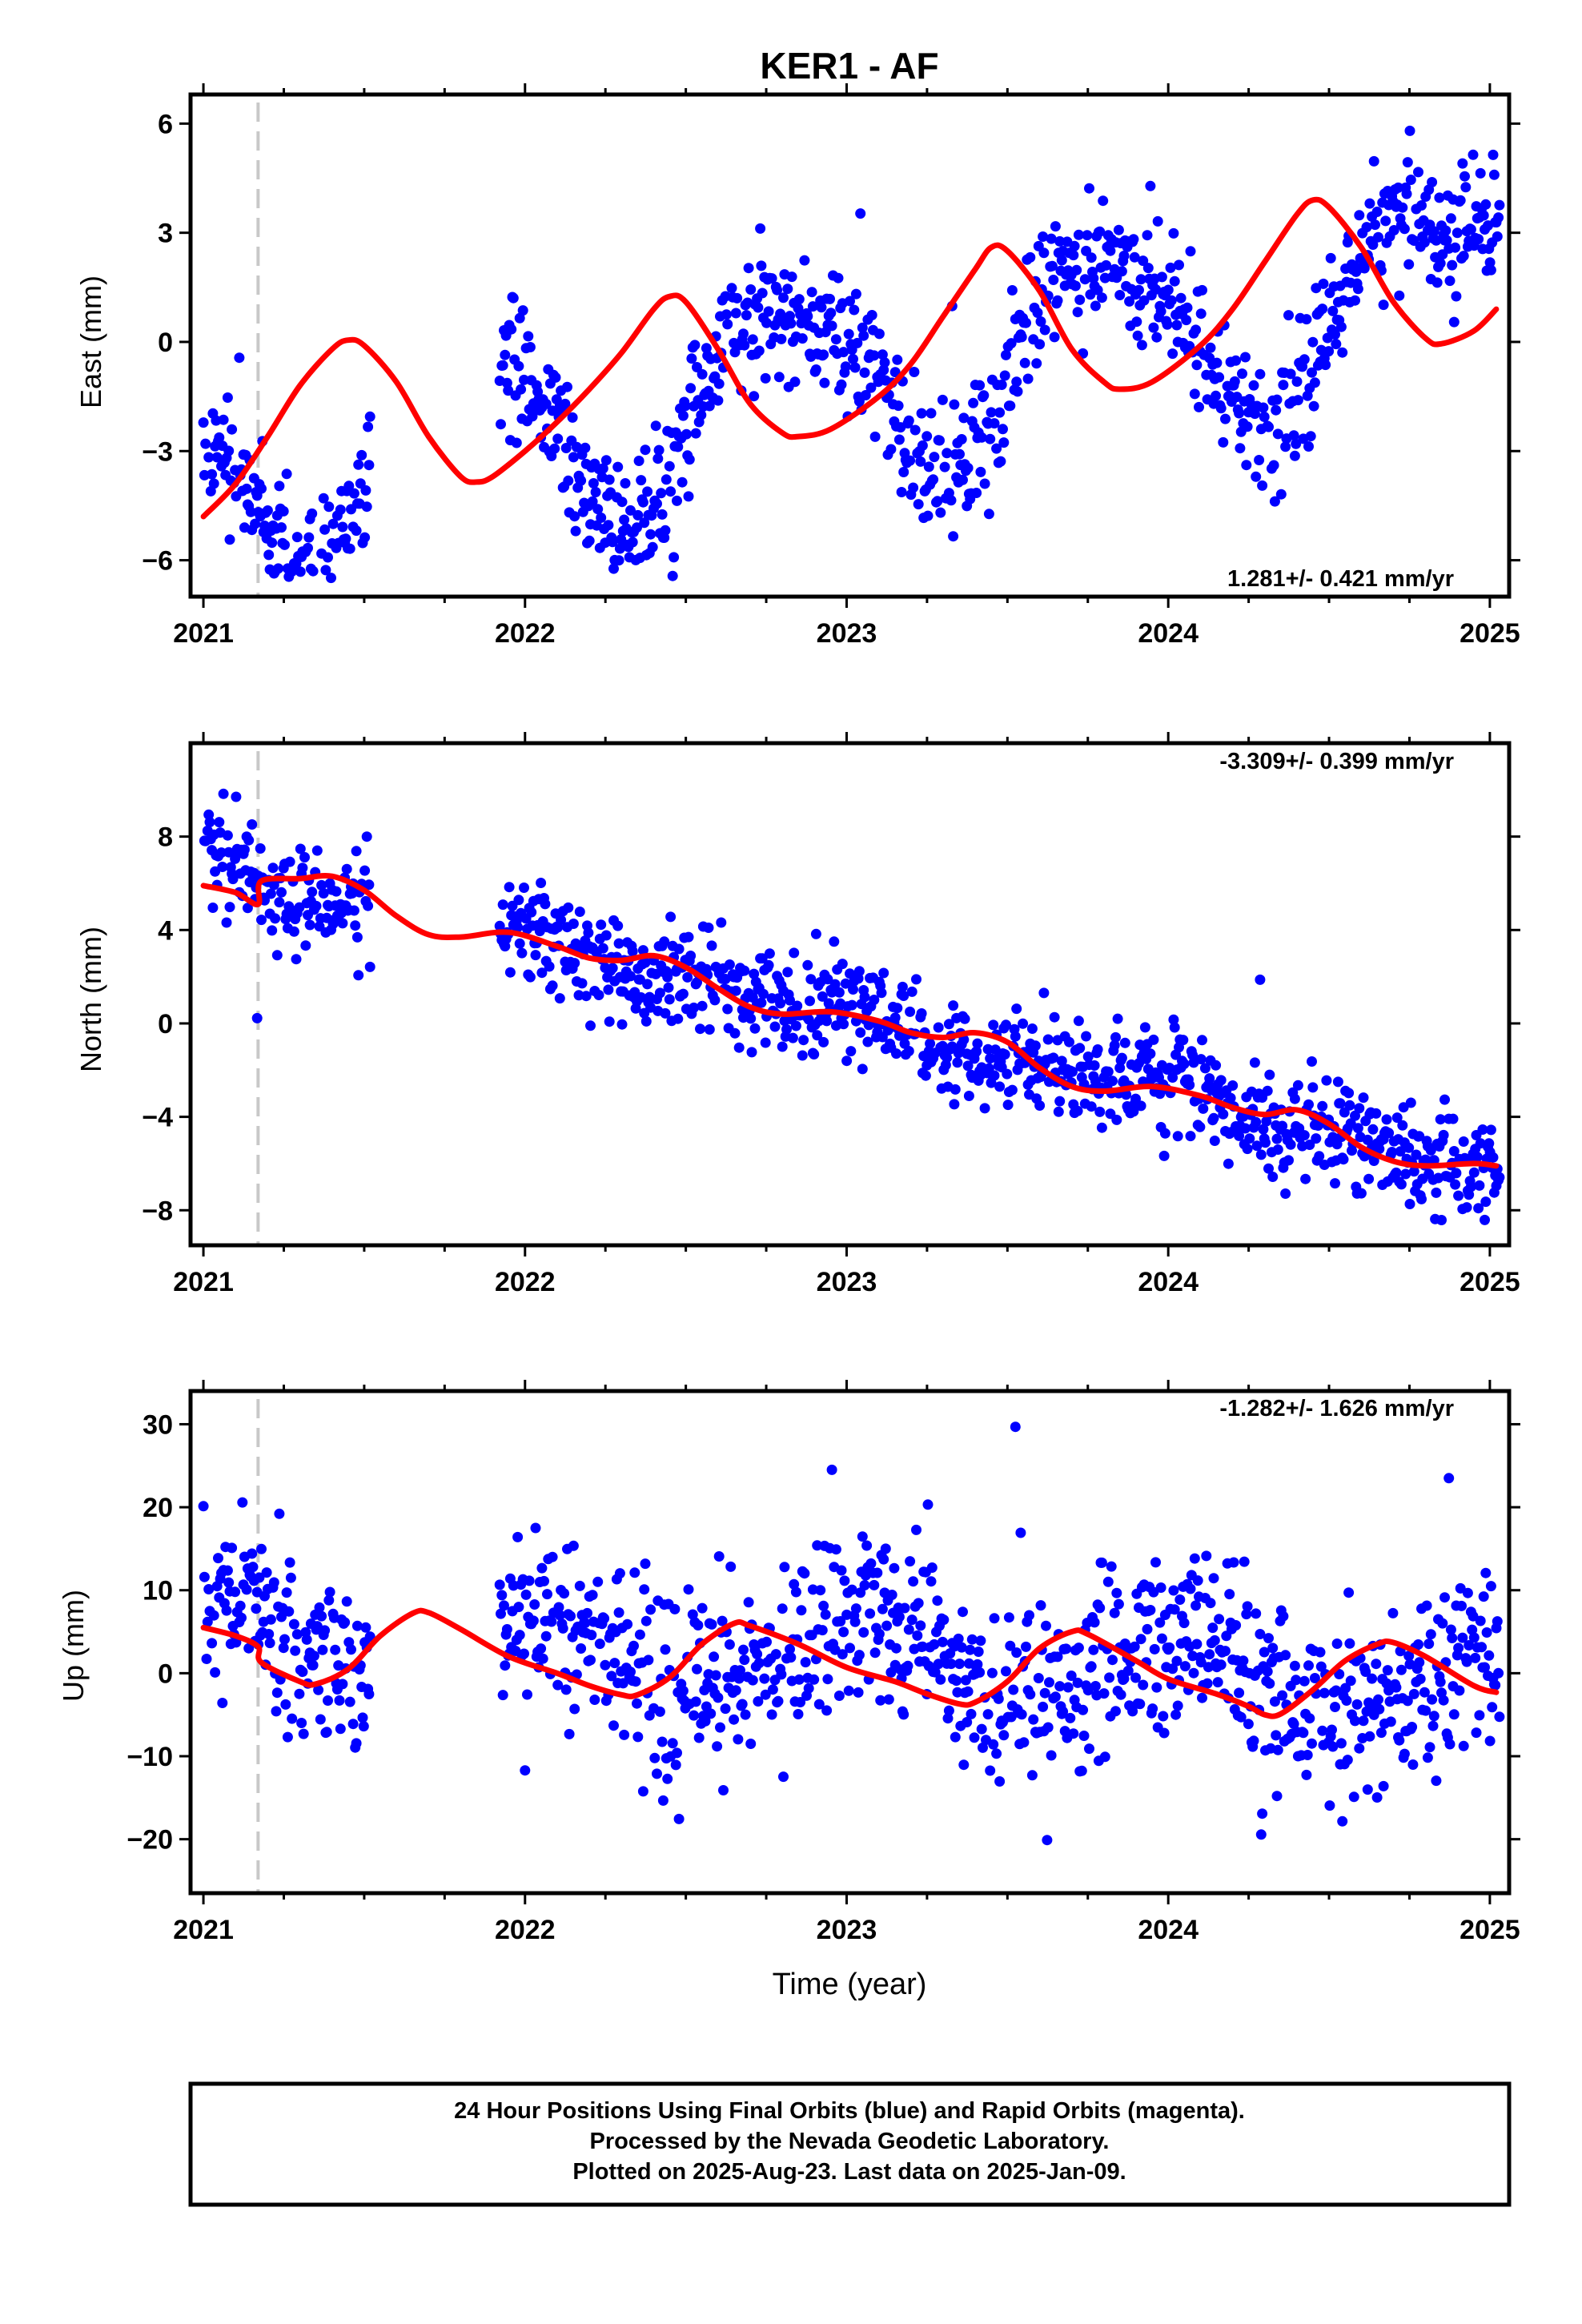  What do you see at coordinates (165, 1674) in the screenshot?
I see `up-y-tick-label: 0` at bounding box center [165, 1674].